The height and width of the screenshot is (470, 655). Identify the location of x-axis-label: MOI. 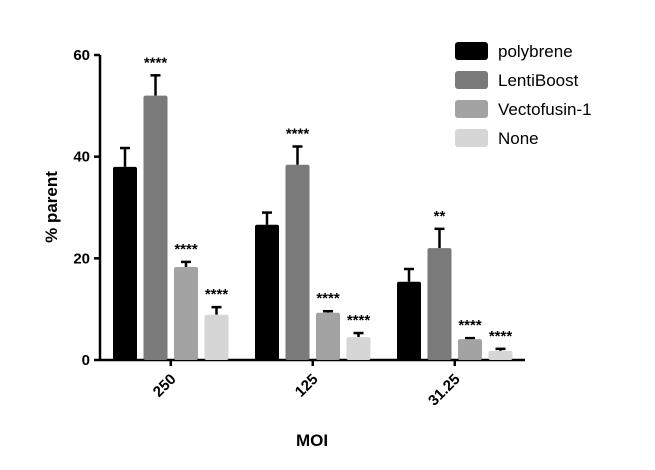
(312, 440).